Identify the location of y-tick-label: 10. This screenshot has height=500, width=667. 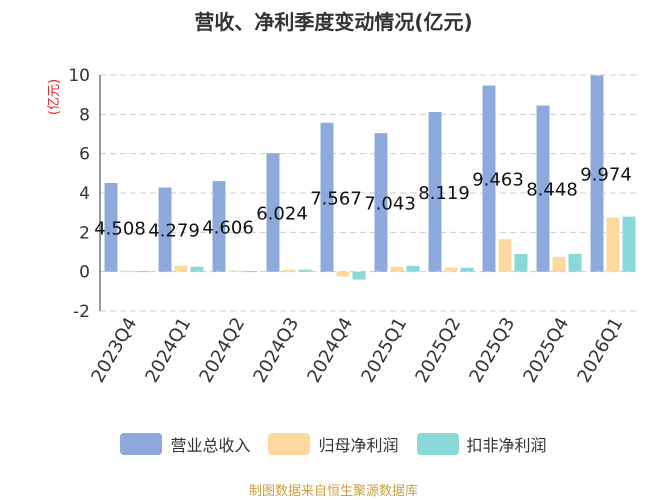
(79, 76).